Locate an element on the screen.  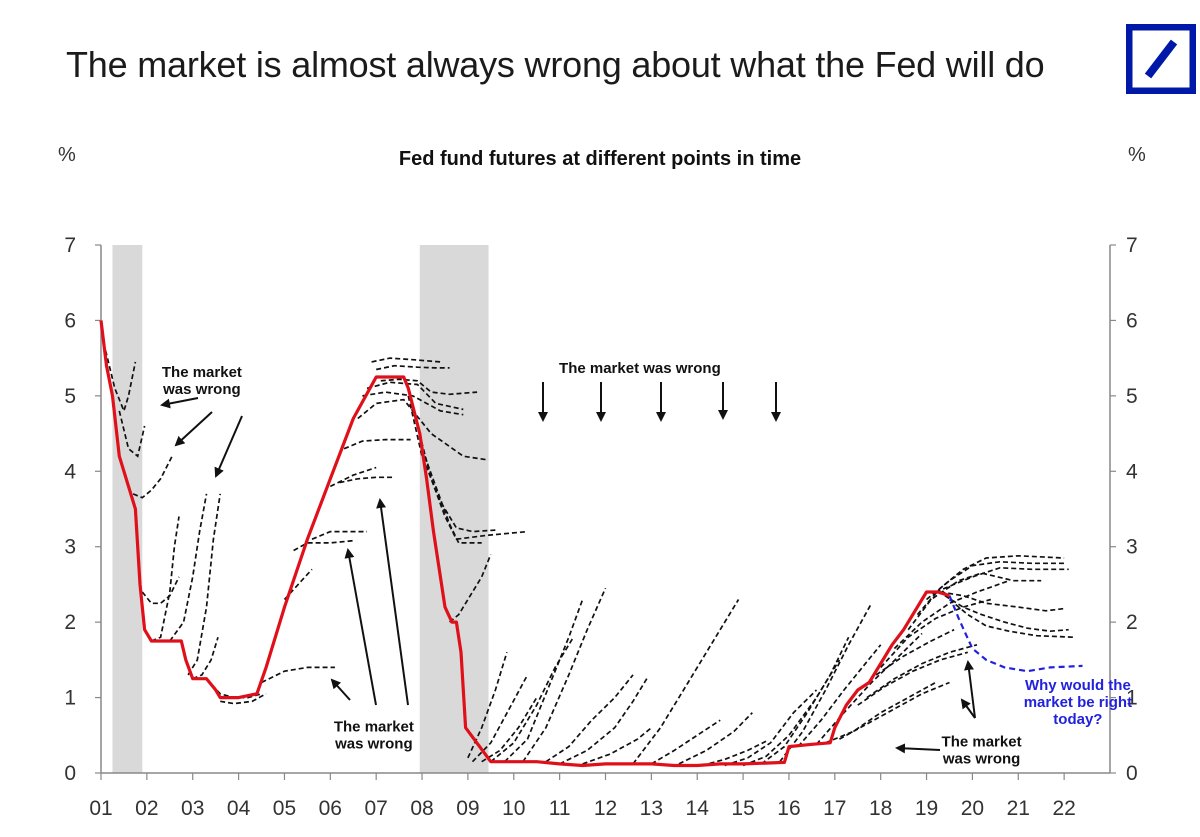
x-tick-label: 07 is located at coordinates (376, 808).